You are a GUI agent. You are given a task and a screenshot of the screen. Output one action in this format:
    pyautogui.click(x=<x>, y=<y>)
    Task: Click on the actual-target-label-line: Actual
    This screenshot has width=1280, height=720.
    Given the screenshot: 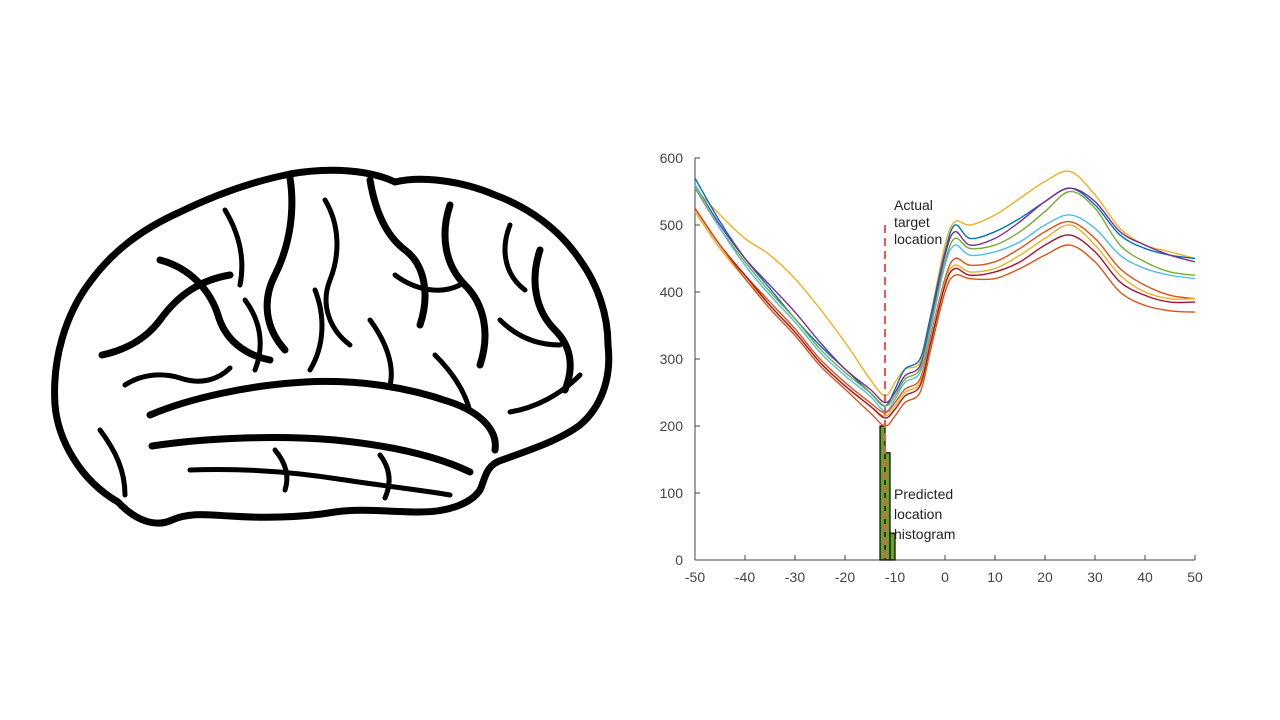 What is the action you would take?
    pyautogui.click(x=913, y=205)
    